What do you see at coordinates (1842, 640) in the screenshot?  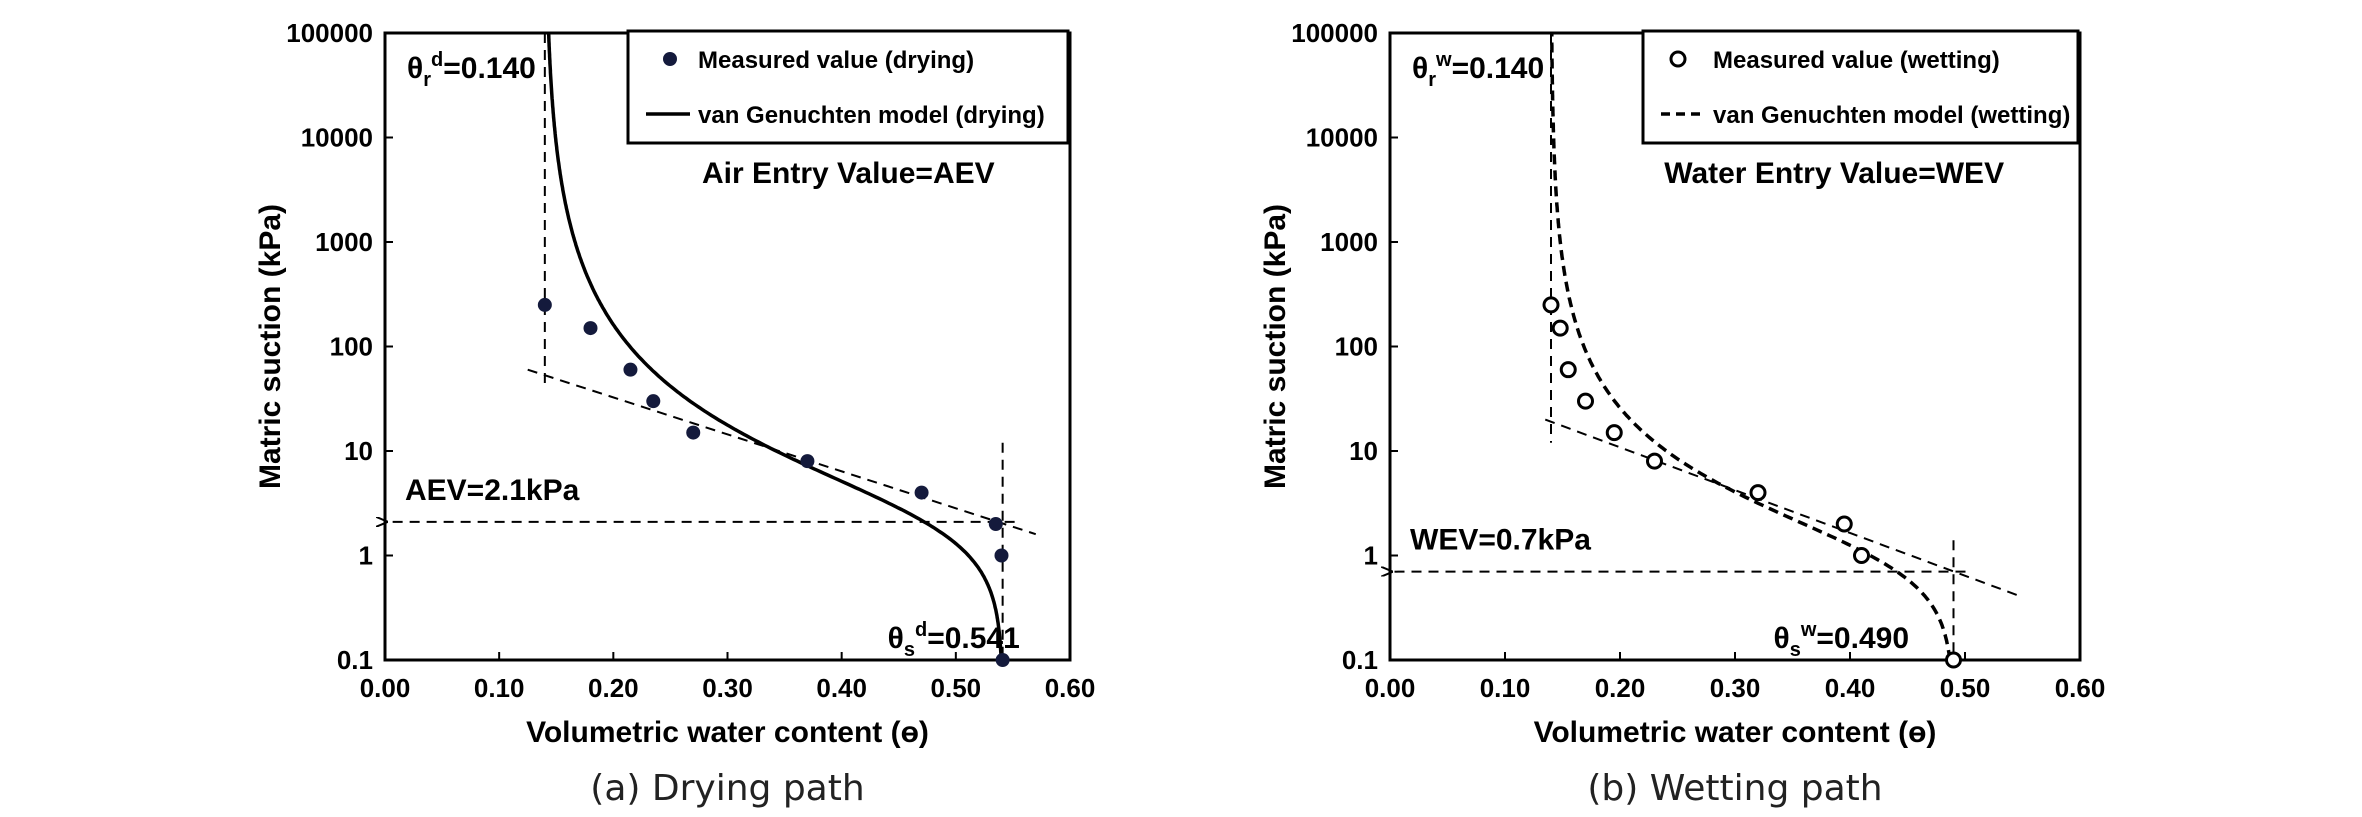 I see `theta-s-annotation: θsw=0.490` at bounding box center [1842, 640].